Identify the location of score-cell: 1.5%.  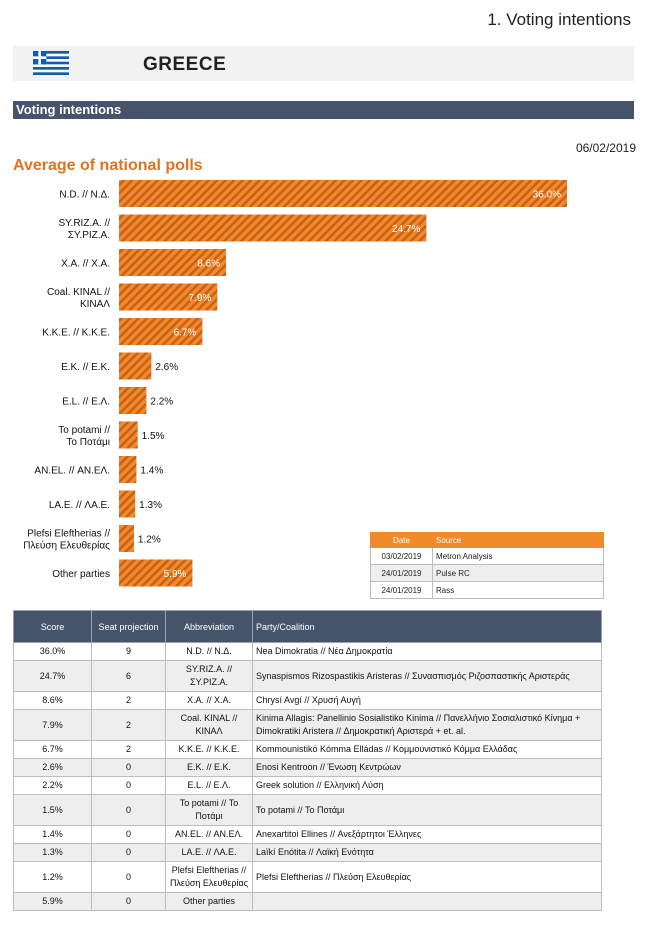
(52, 810).